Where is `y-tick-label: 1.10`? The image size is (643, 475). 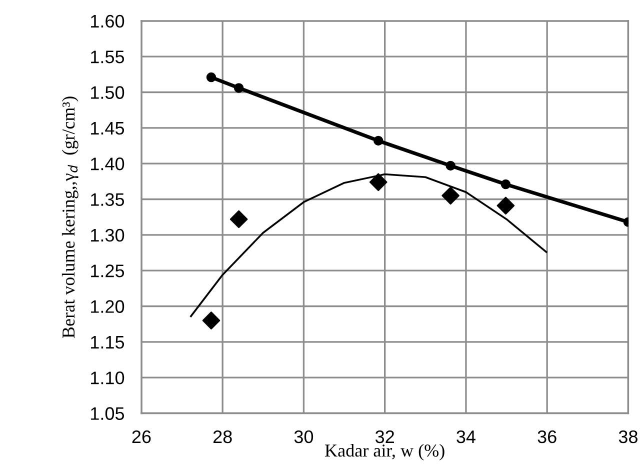
y-tick-label: 1.10 is located at coordinates (107, 378).